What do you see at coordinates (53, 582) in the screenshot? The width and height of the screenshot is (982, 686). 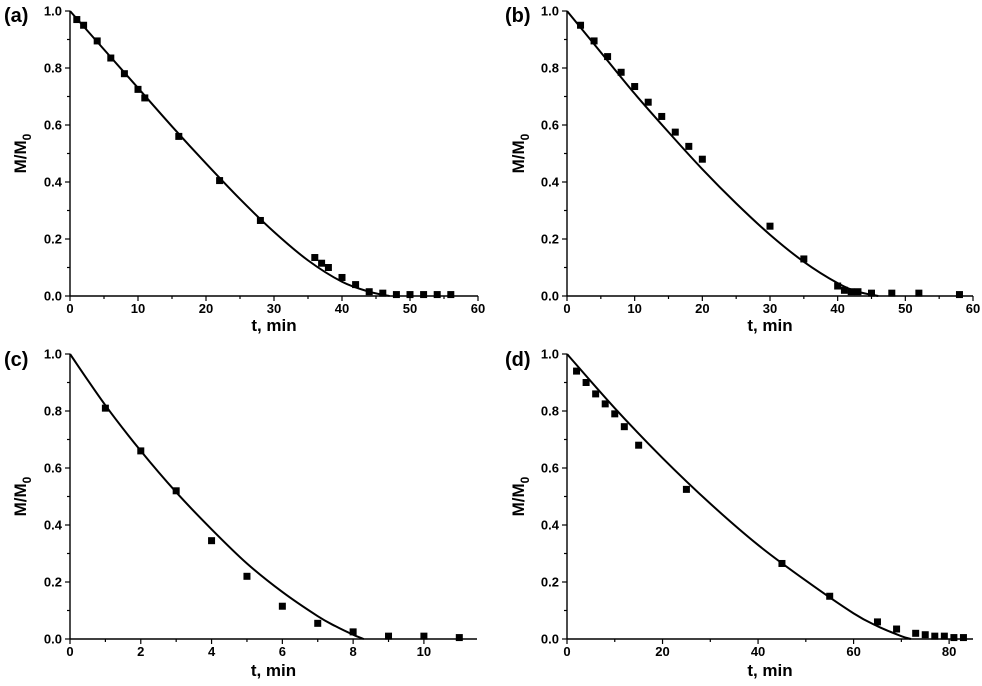 I see `y-tick-label: 0.2` at bounding box center [53, 582].